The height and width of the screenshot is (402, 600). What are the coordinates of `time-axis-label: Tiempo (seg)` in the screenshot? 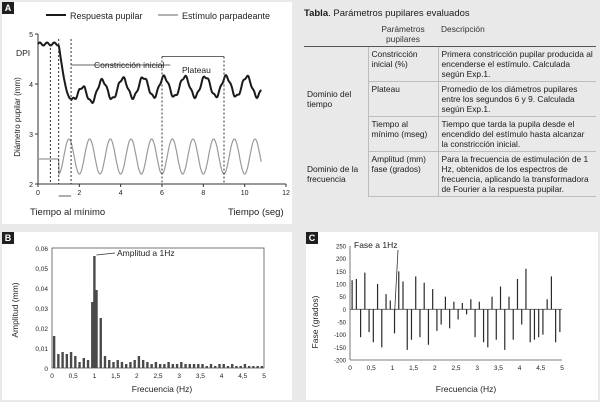 It's located at (256, 212).